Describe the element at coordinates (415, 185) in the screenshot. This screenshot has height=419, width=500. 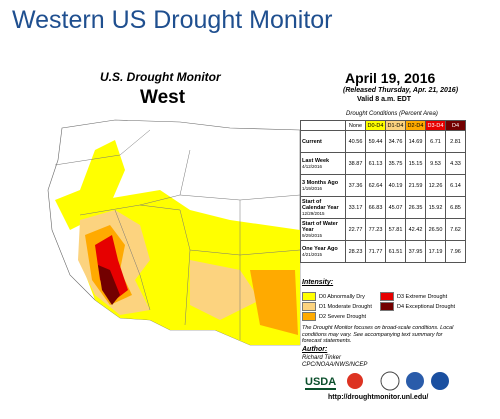
I see `cell: 21.59` at that location.